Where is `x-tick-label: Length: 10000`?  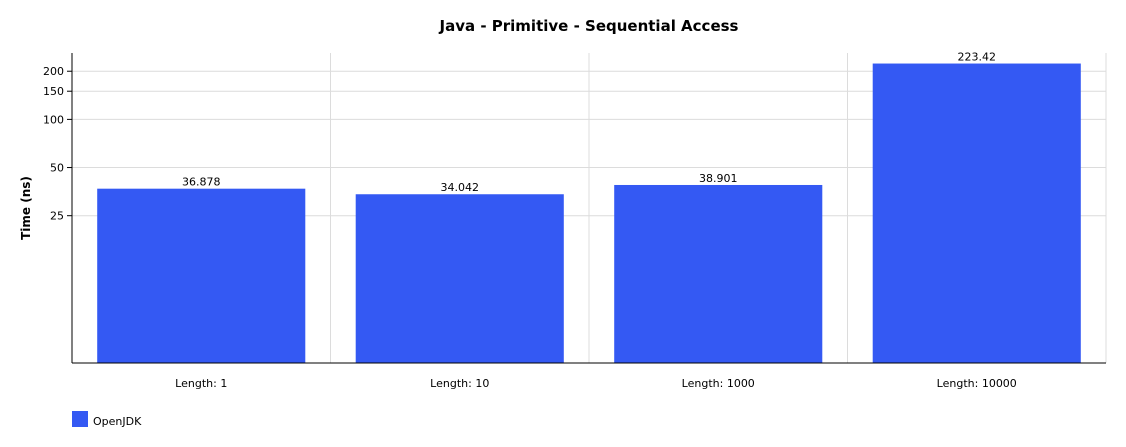 x-tick-label: Length: 10000 is located at coordinates (977, 383).